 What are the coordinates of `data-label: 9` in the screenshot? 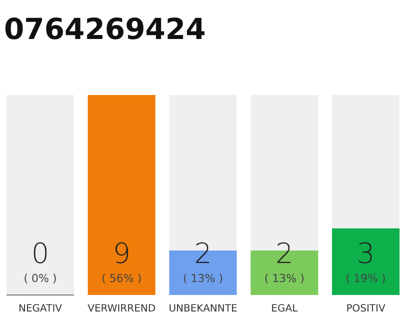 It's located at (121, 253).